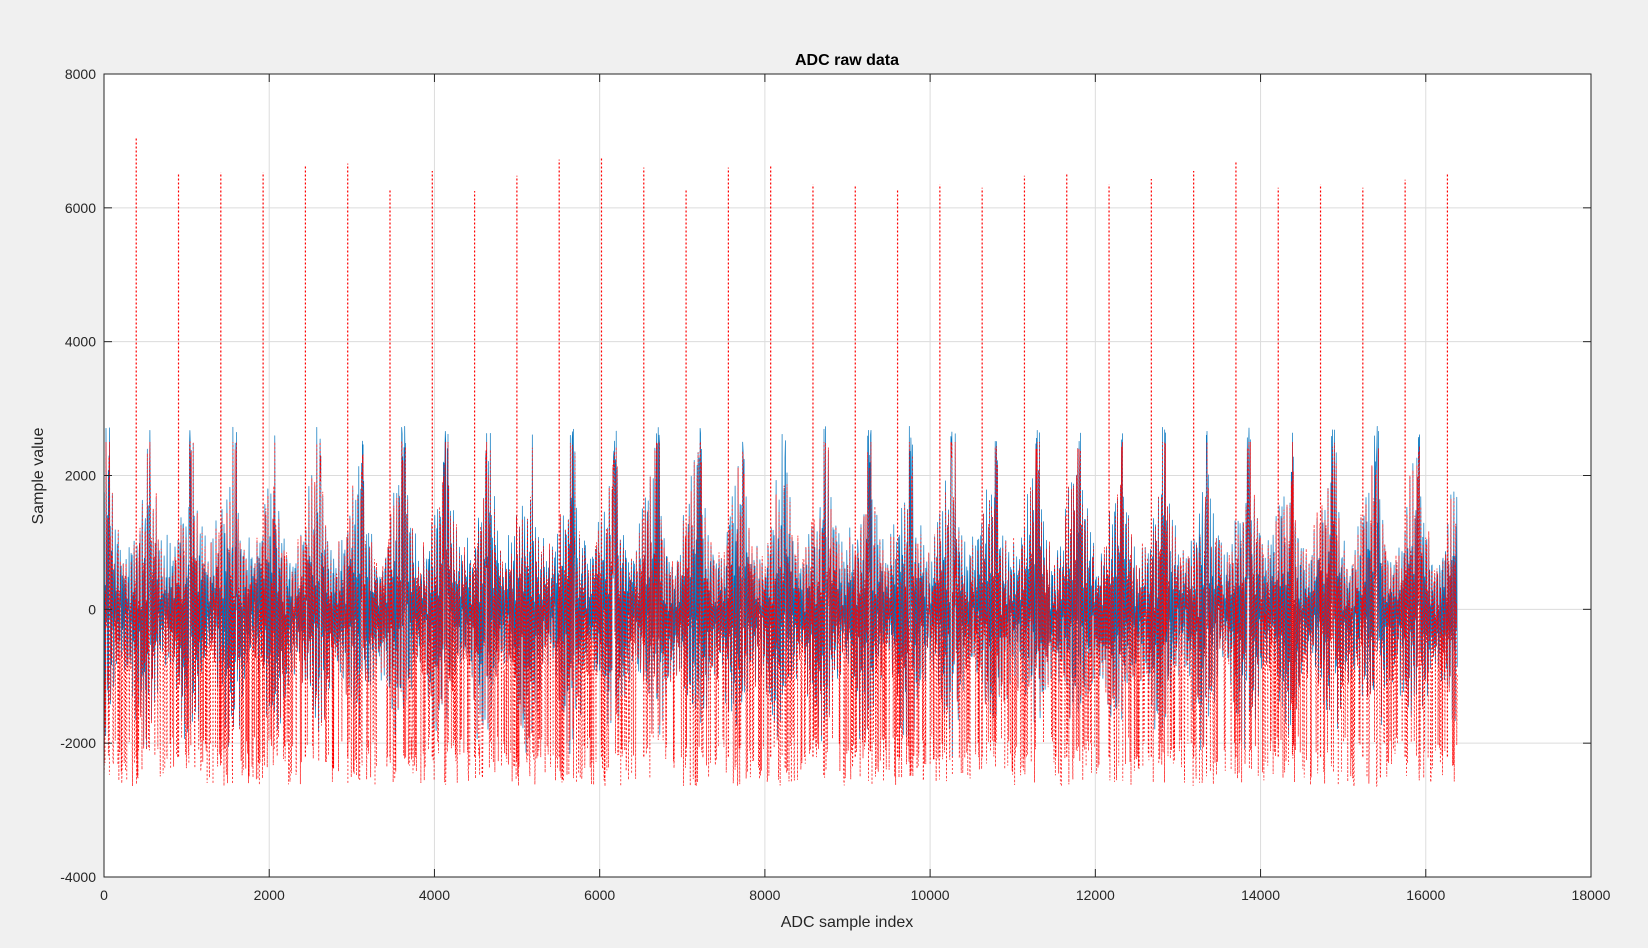 Image resolution: width=1648 pixels, height=948 pixels. Describe the element at coordinates (847, 60) in the screenshot. I see `chart-title: ADC raw data` at that location.